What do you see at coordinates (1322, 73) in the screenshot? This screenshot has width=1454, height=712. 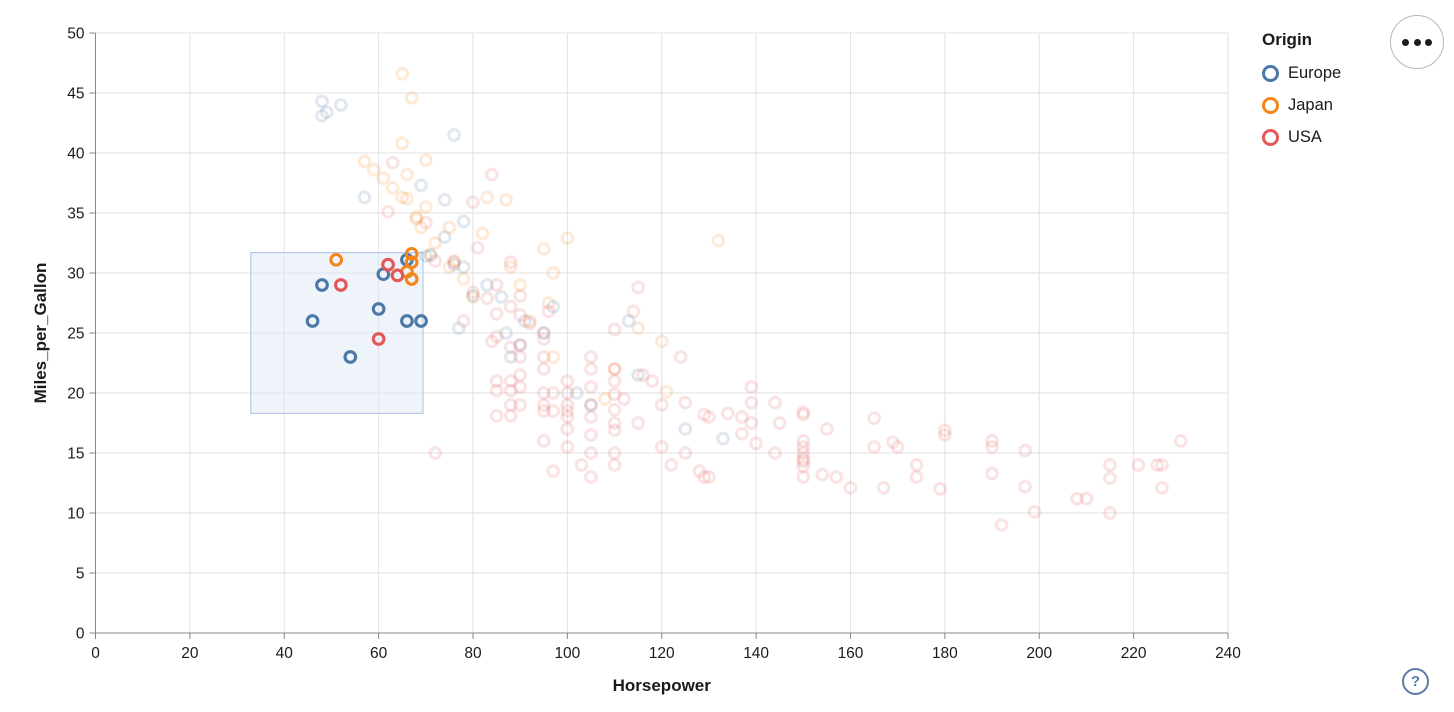 I see `legend-item-europe: Europe` at bounding box center [1322, 73].